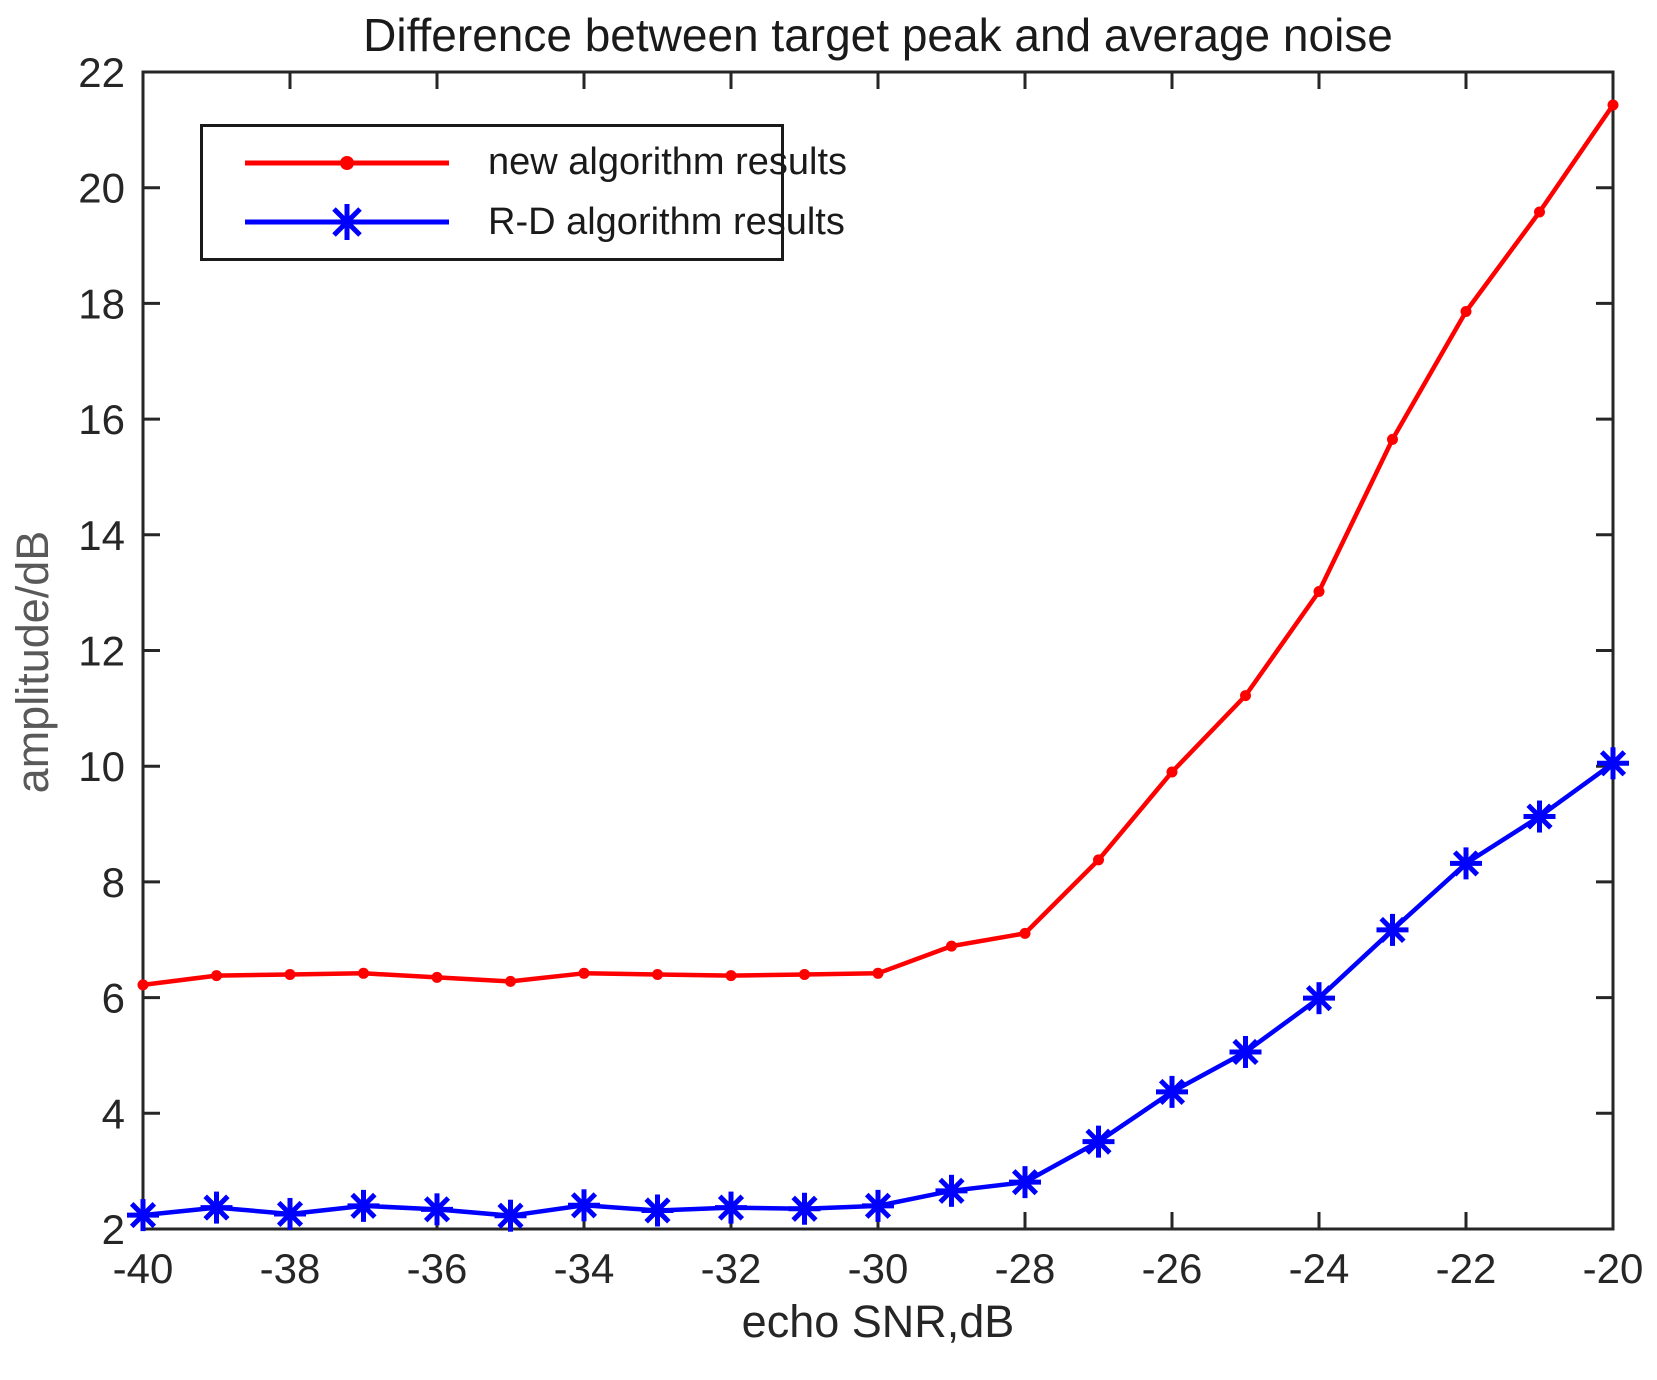  I want to click on legend-label-new-algorithm: new algorithm results, so click(668, 162).